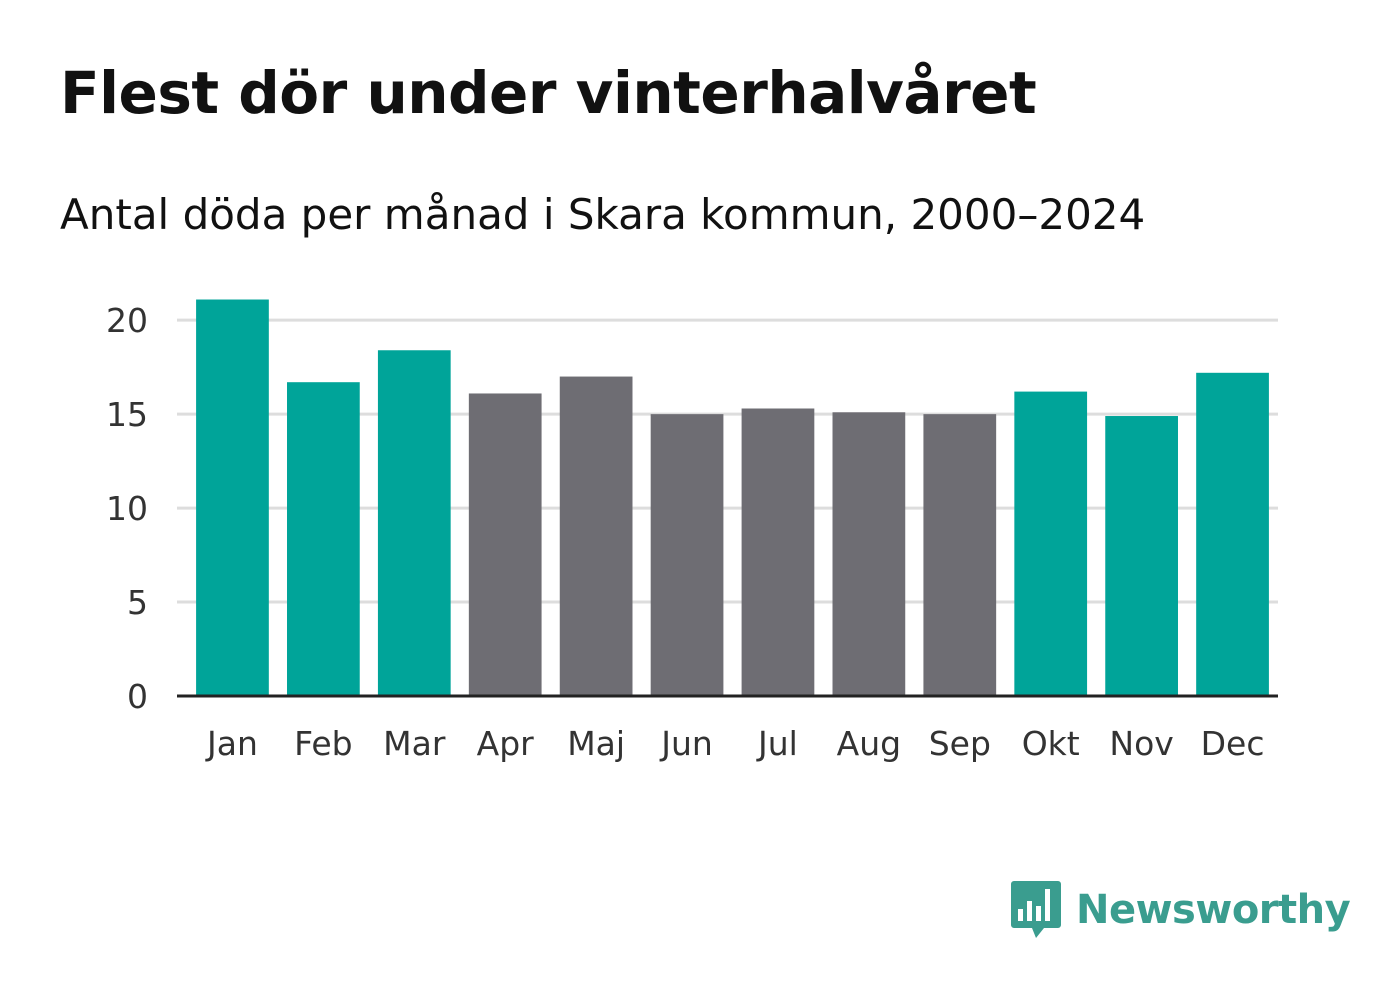 The height and width of the screenshot is (999, 1382). I want to click on x-tick-label: Maj, so click(596, 743).